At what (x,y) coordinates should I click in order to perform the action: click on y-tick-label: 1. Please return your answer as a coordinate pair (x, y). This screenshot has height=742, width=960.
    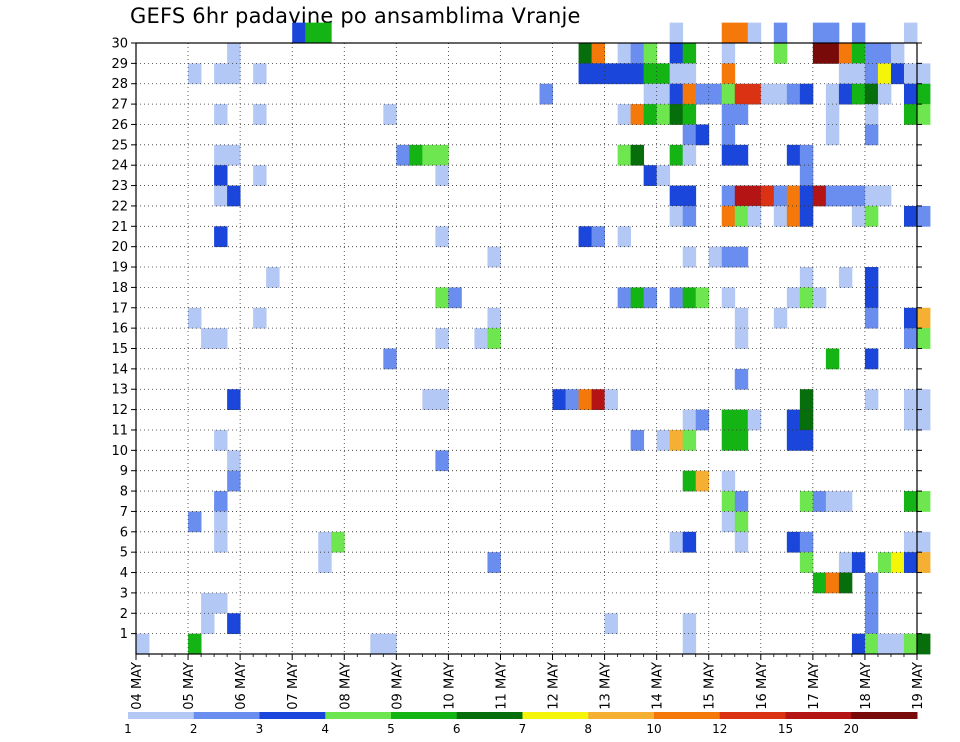
    Looking at the image, I should click on (124, 634).